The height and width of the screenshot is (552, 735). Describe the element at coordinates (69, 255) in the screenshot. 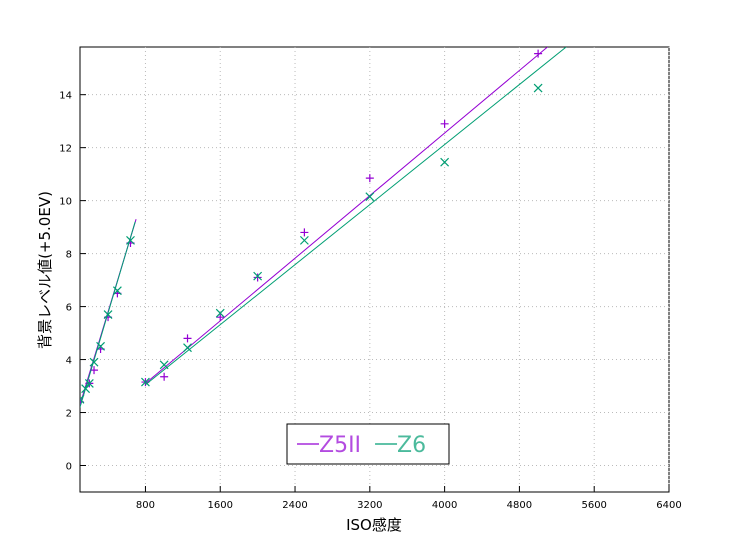

I see `y-tick-label: 8` at that location.